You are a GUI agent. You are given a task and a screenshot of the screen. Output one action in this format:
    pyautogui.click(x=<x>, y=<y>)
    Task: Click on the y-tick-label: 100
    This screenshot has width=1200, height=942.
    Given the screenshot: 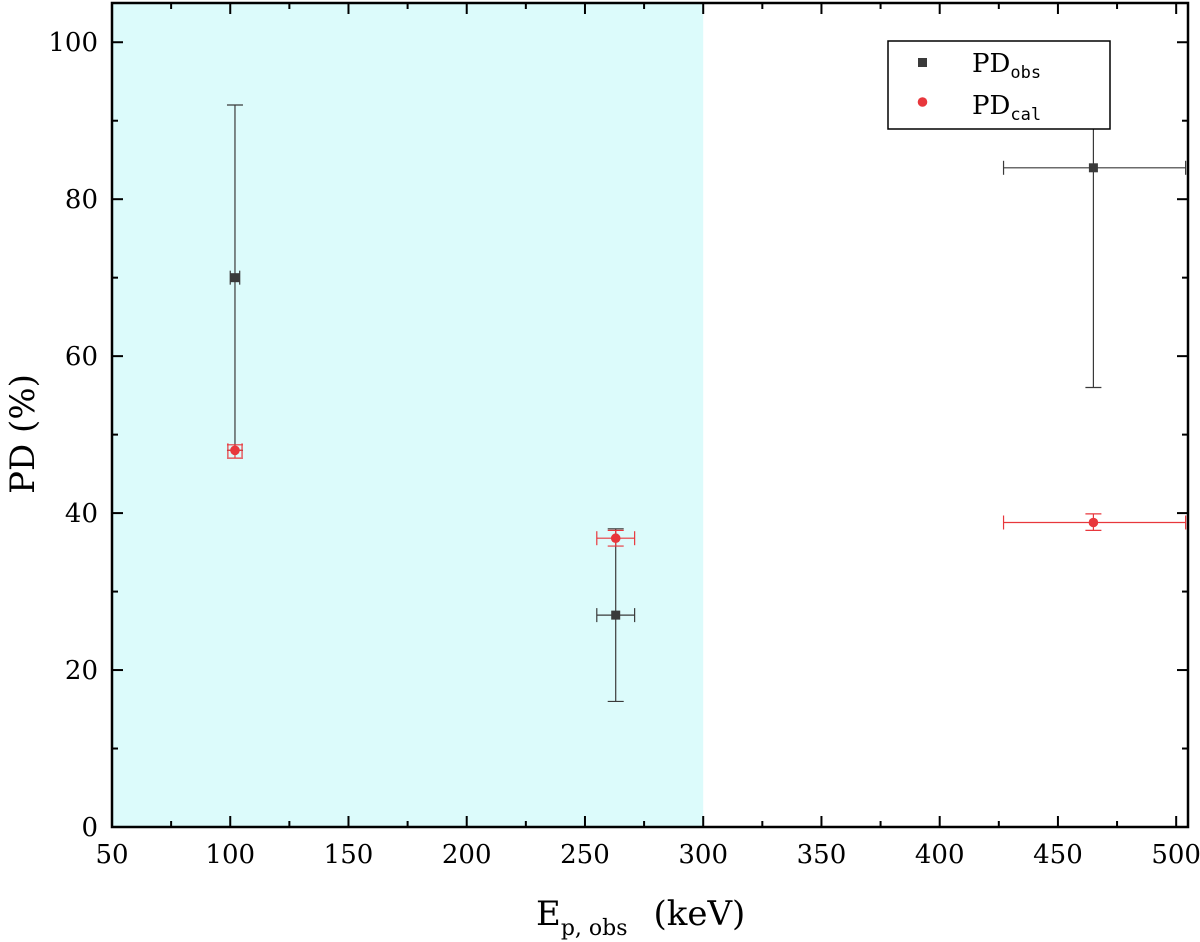 What is the action you would take?
    pyautogui.click(x=73, y=43)
    